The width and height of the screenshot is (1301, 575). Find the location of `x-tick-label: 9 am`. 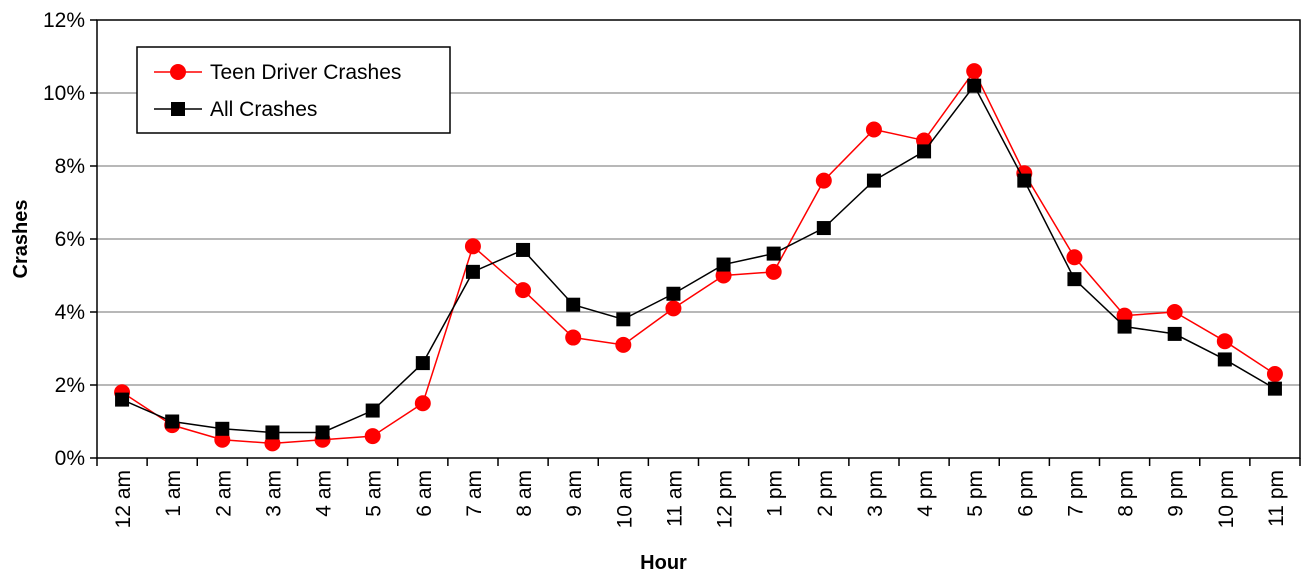

x-tick-label: 9 am is located at coordinates (574, 493).